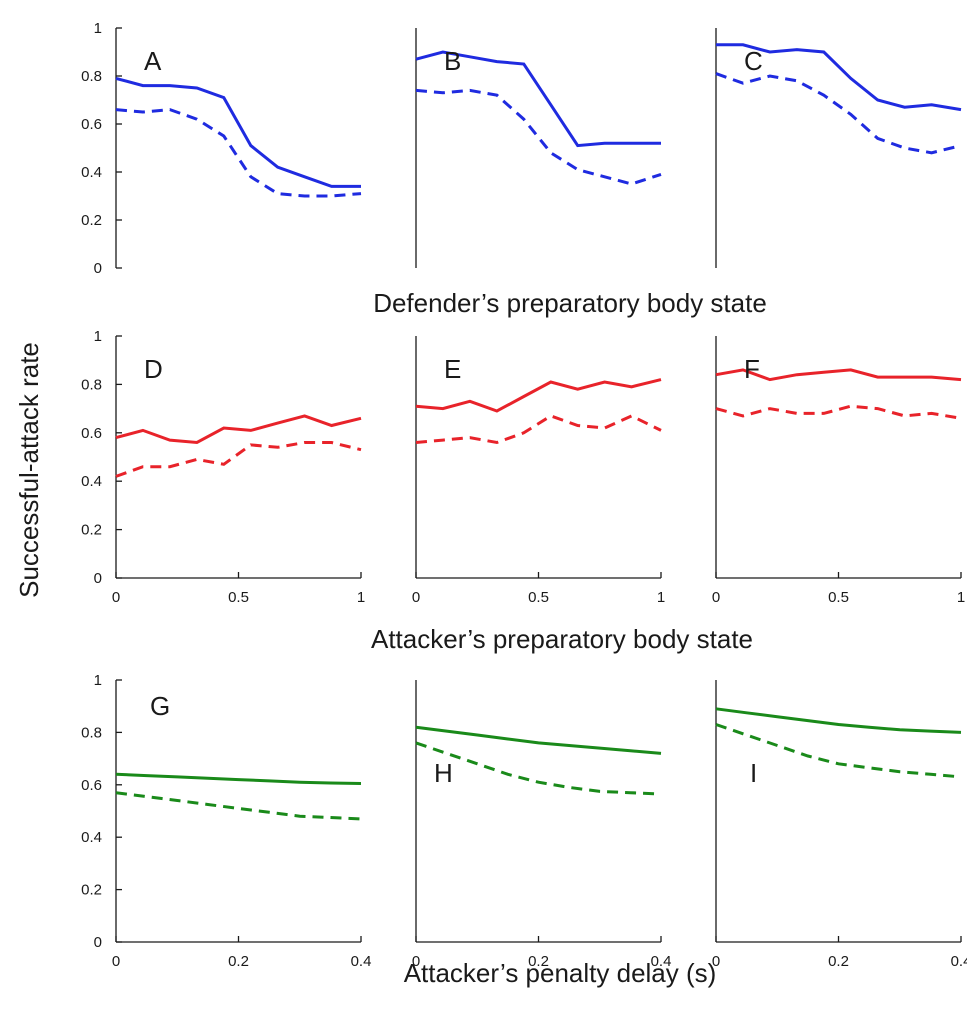 This screenshot has height=1013, width=967. I want to click on panel-e: 0 0.5 1 E, so click(538, 471).